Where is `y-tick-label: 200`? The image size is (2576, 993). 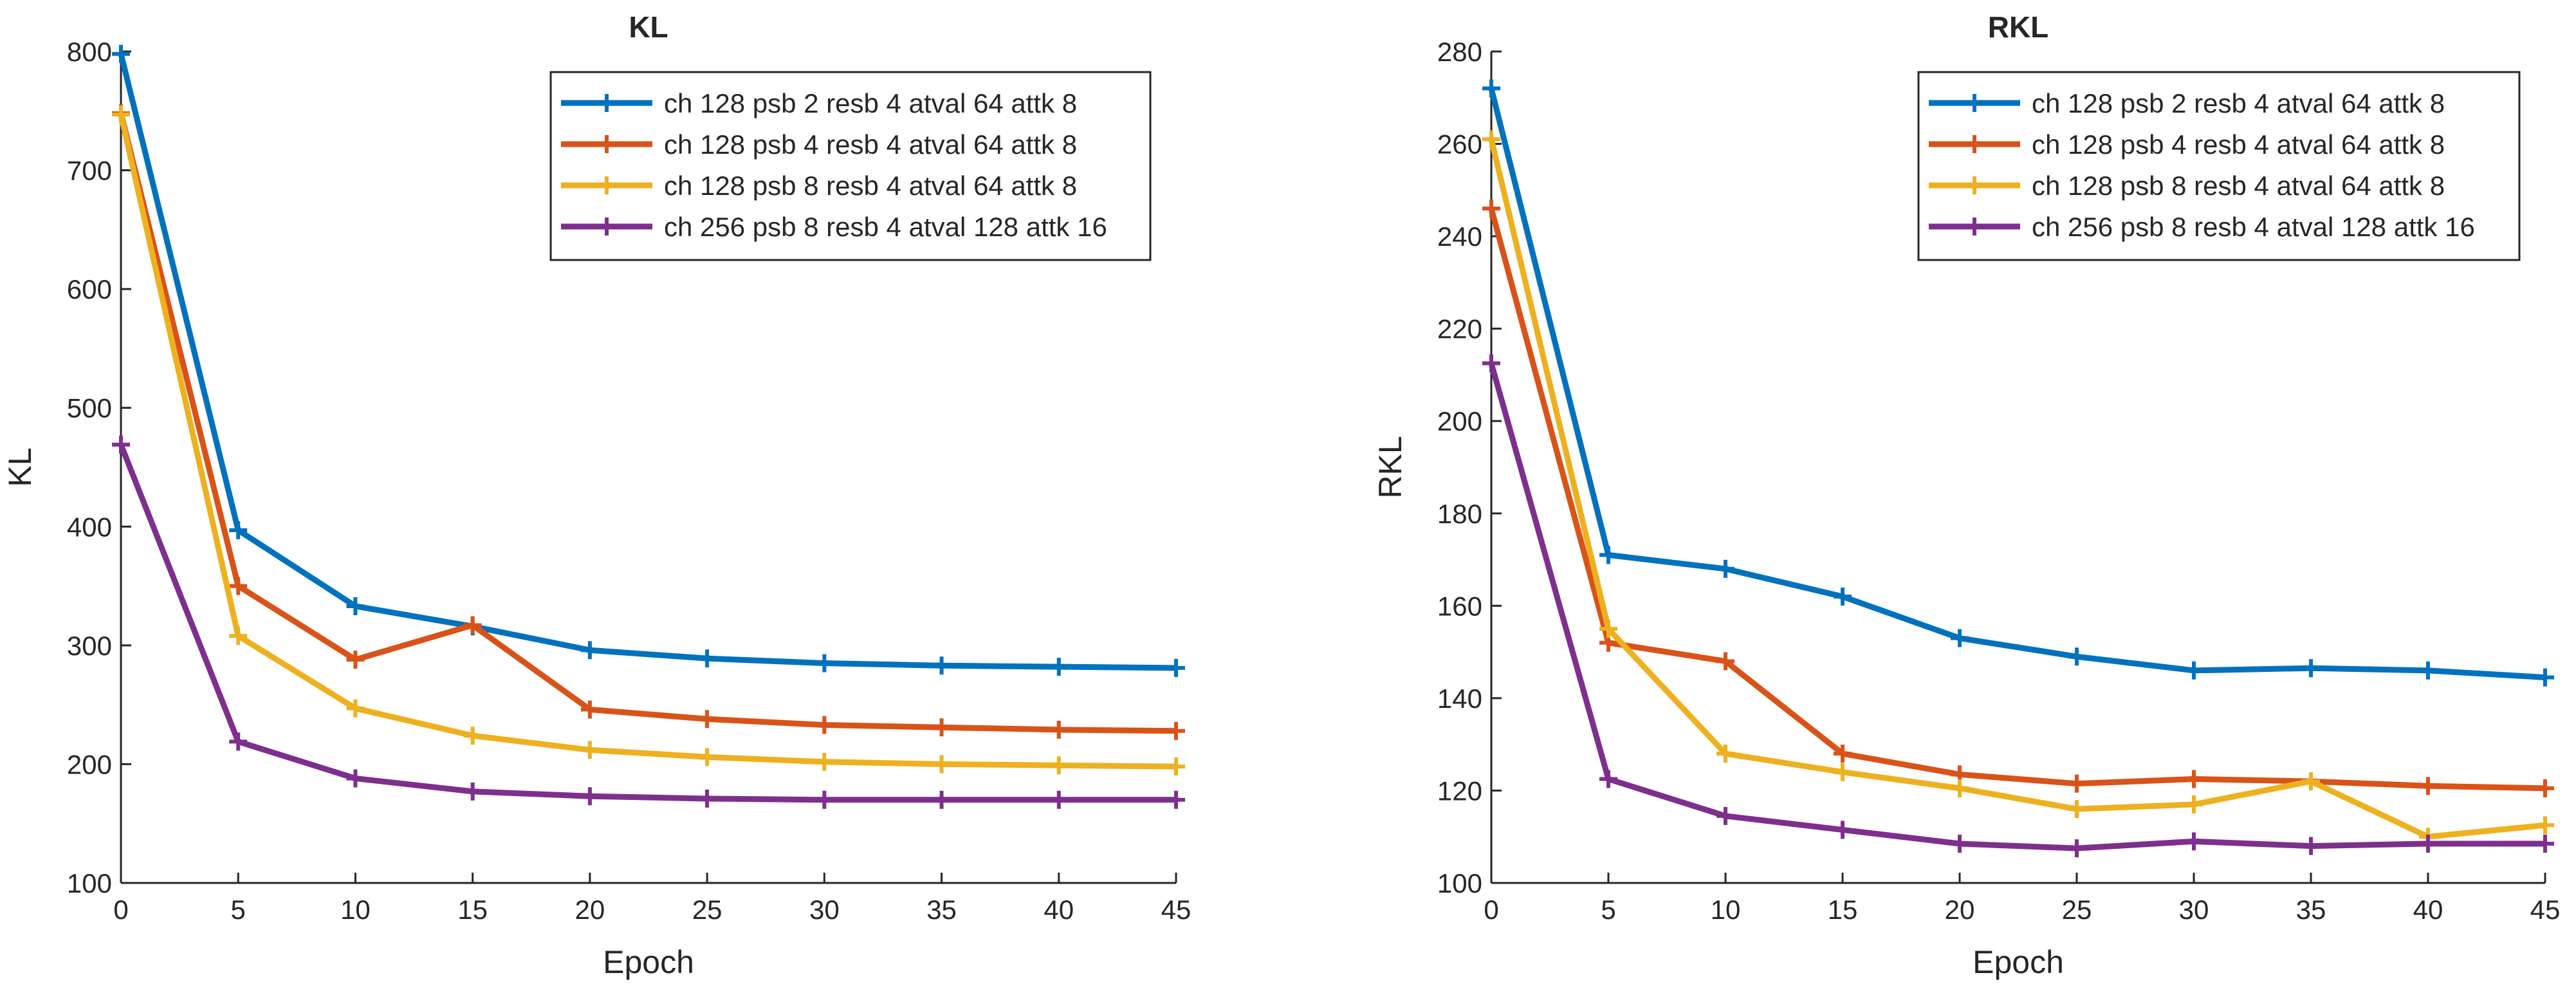
y-tick-label: 200 is located at coordinates (89, 764).